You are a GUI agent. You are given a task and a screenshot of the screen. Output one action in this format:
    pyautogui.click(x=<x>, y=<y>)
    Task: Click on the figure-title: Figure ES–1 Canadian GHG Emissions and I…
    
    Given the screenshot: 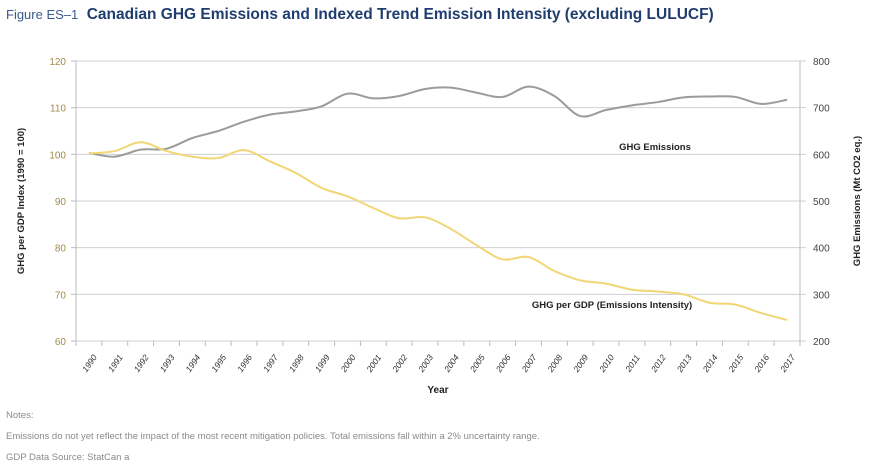 What is the action you would take?
    pyautogui.click(x=360, y=15)
    